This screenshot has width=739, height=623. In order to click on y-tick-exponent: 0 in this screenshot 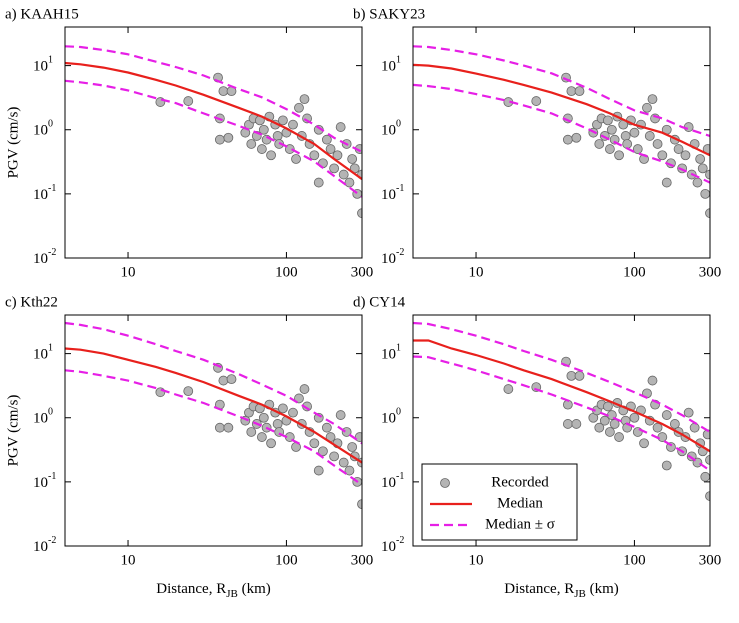, I will do `click(50, 124)`.